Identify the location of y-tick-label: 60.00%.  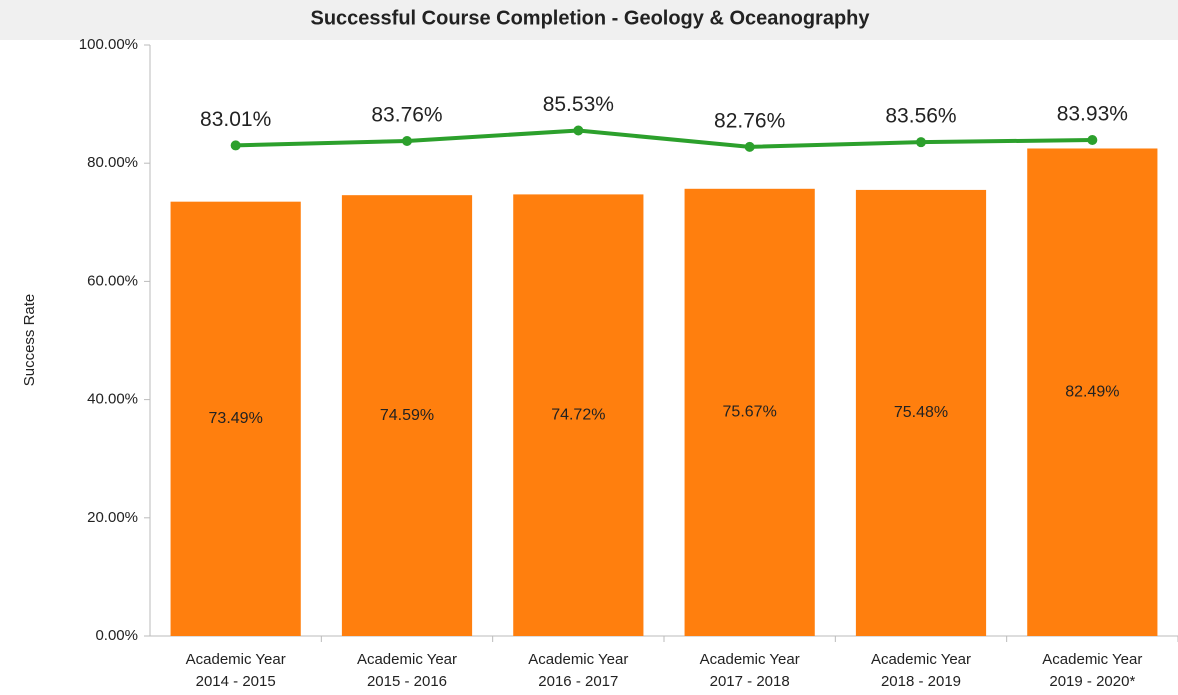
(112, 280).